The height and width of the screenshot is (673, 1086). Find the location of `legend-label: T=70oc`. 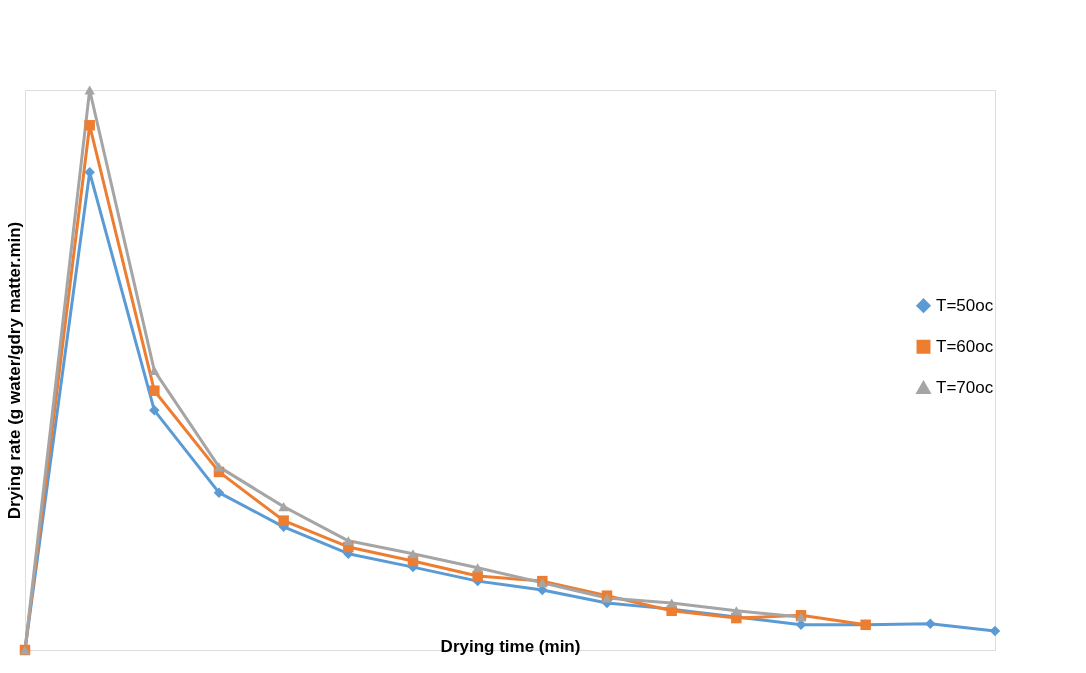

legend-label: T=70oc is located at coordinates (965, 387).